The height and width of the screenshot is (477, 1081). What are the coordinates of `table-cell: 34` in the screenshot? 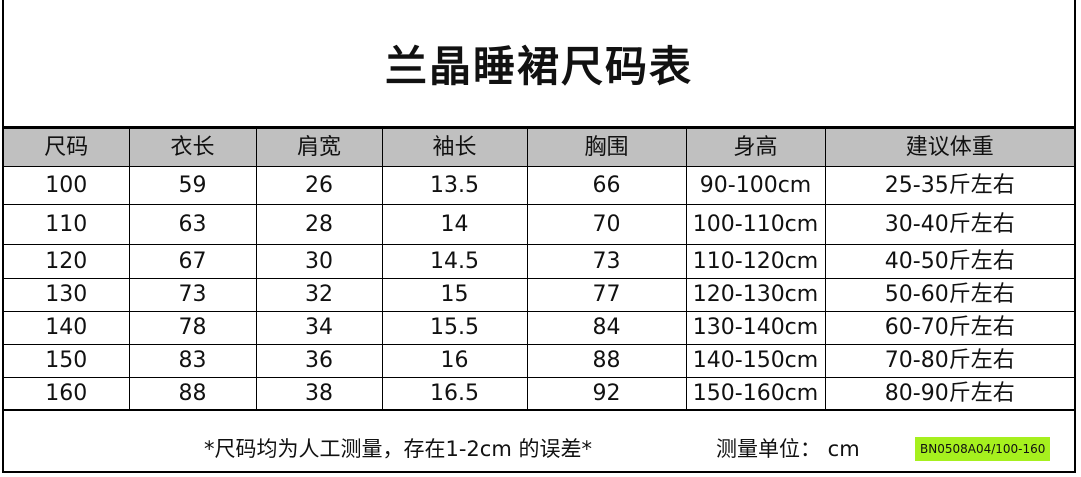 It's located at (319, 328).